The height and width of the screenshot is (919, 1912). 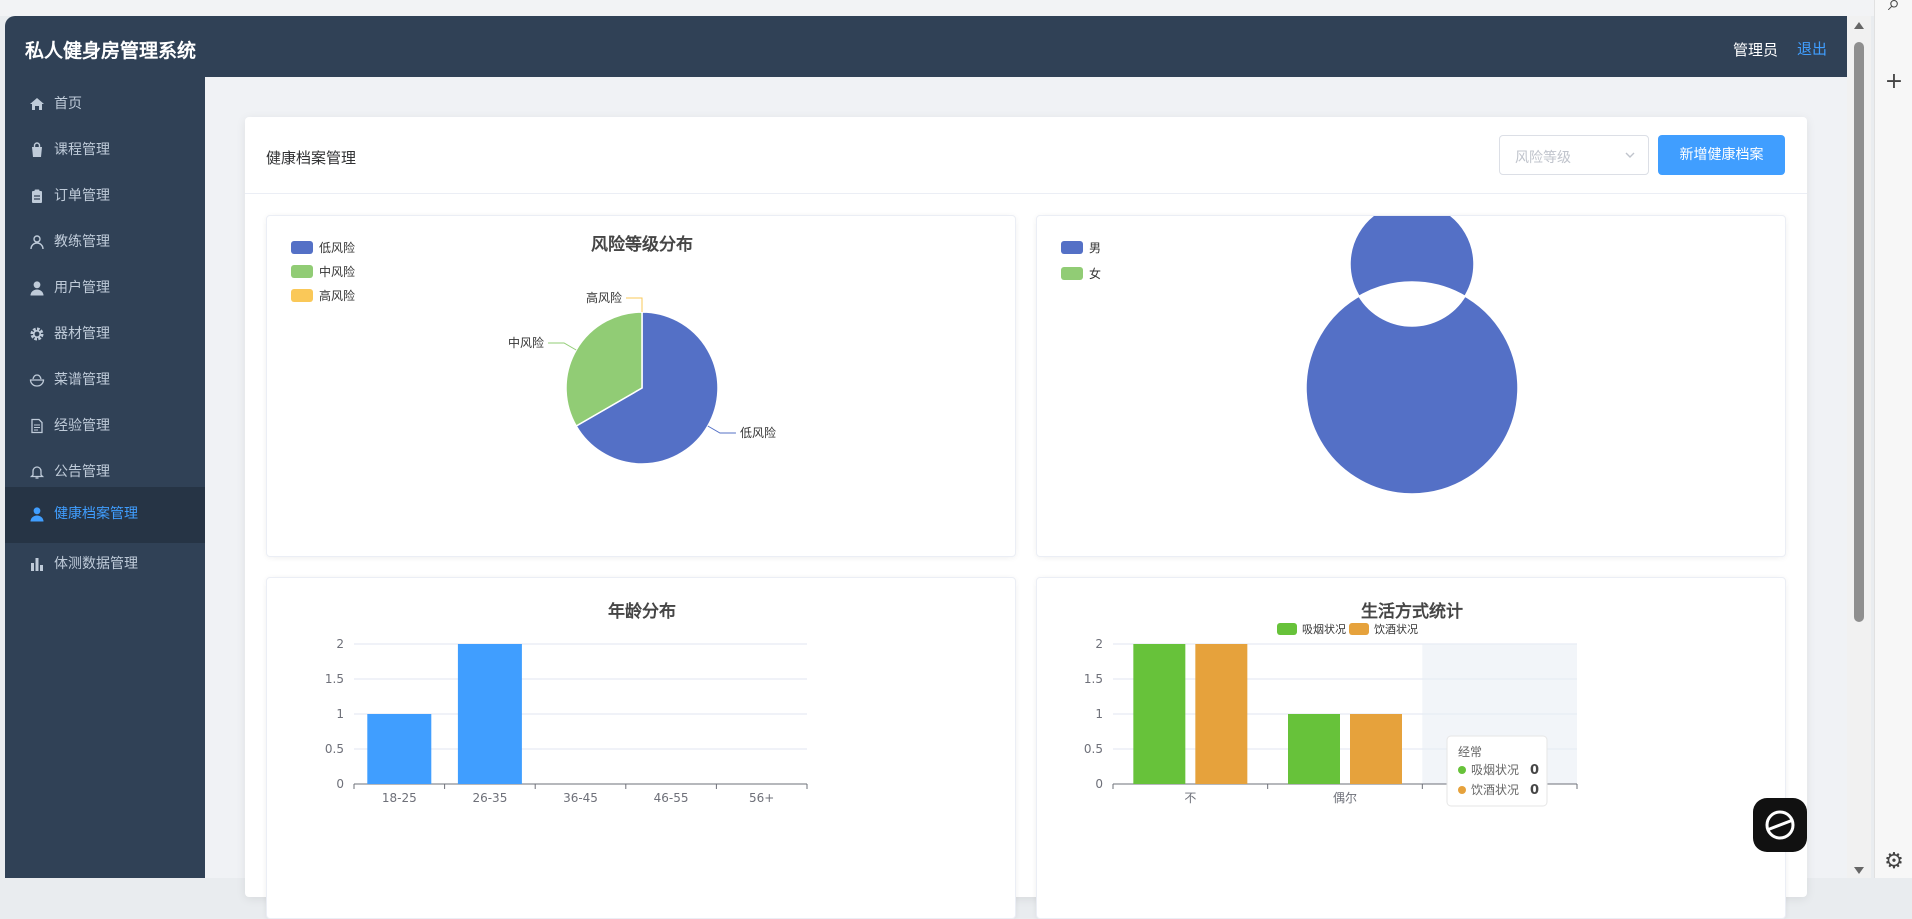 I want to click on sidebar-item-6: 菜谱管理, so click(x=105, y=381).